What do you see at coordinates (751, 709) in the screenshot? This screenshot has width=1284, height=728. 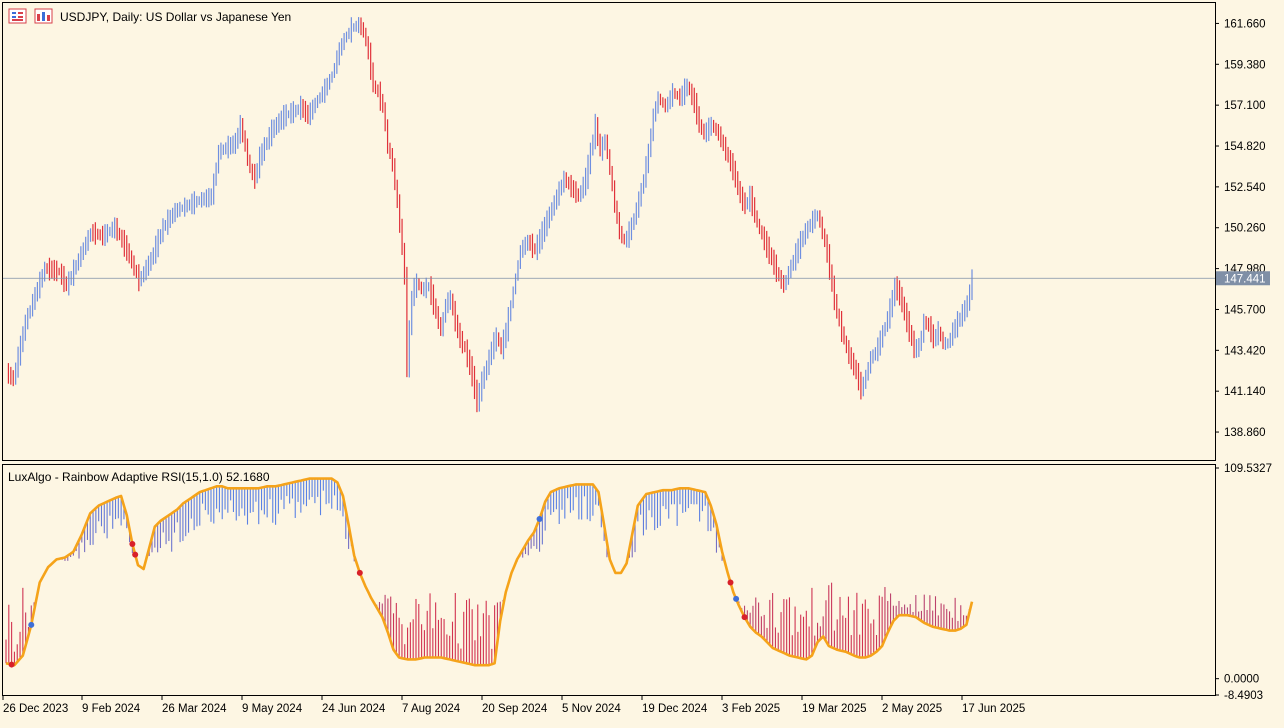 I see `time-tick-label: 3 Feb 2025` at bounding box center [751, 709].